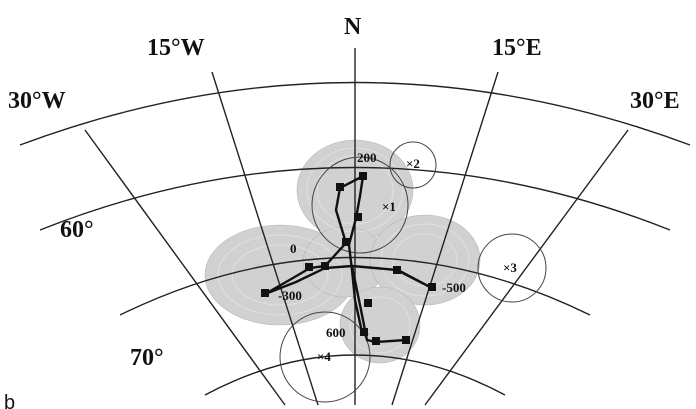  I want to click on lon-label-15e: 15°E, so click(517, 48).